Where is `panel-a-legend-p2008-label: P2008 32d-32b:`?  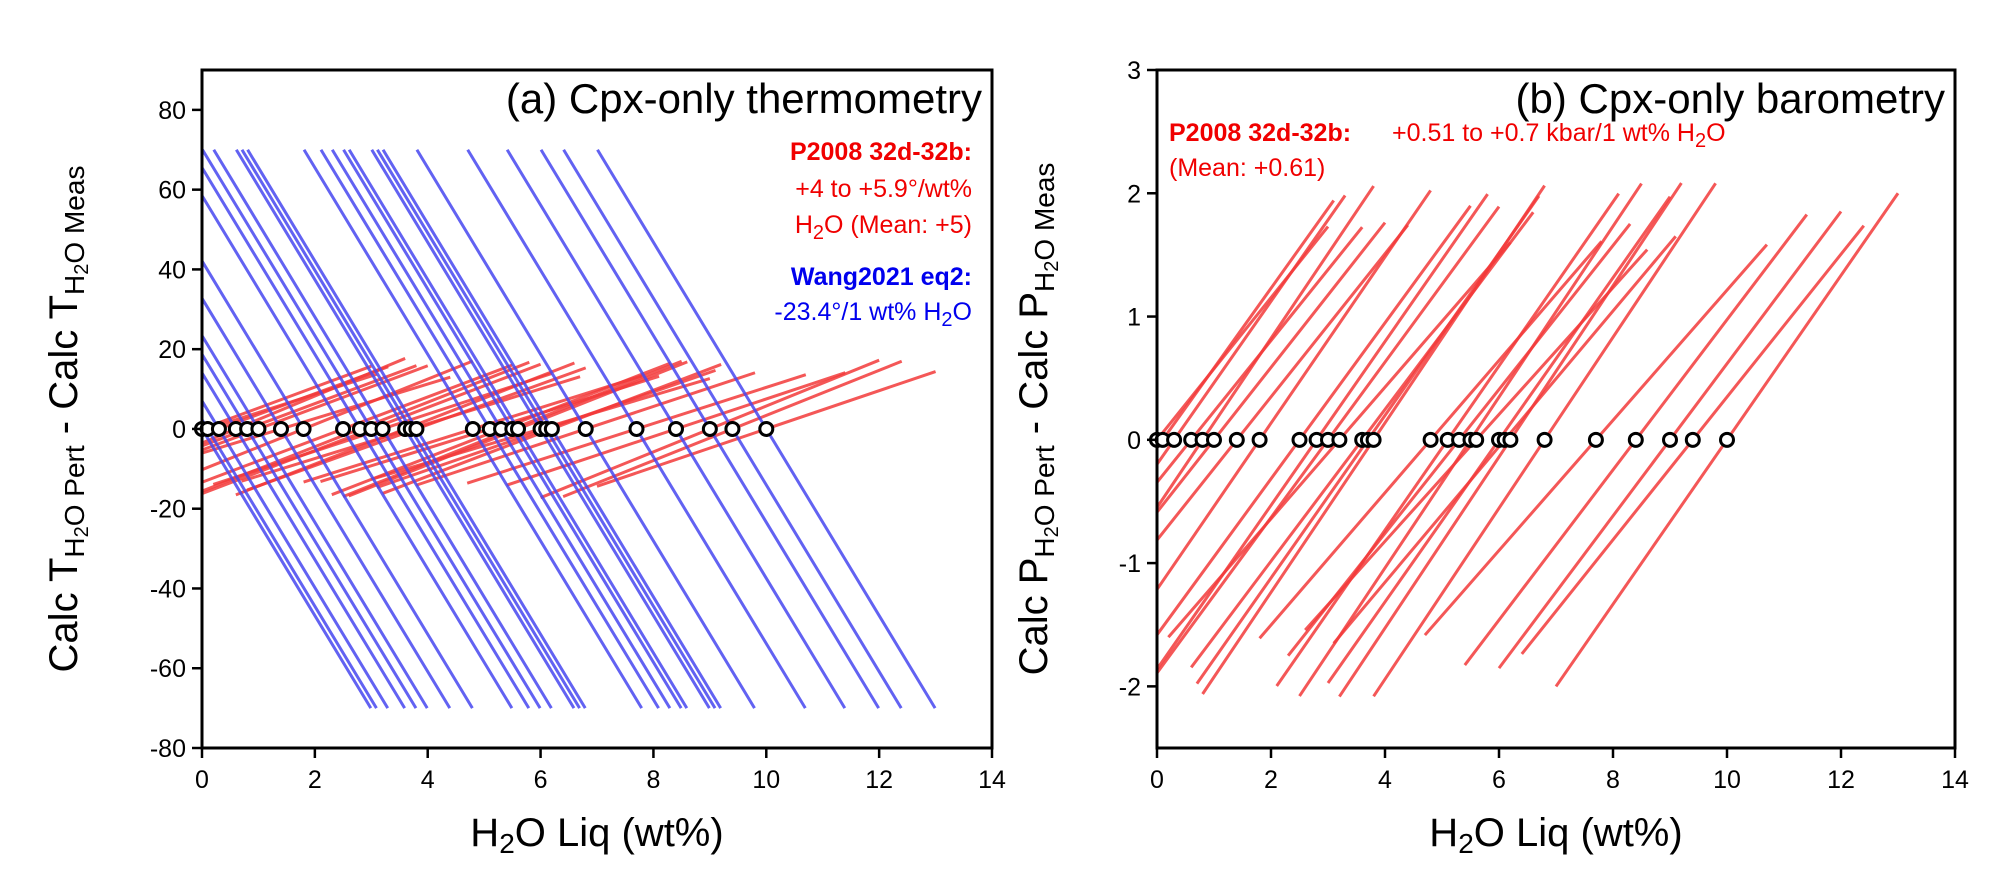 panel-a-legend-p2008-label: P2008 32d-32b: is located at coordinates (881, 152).